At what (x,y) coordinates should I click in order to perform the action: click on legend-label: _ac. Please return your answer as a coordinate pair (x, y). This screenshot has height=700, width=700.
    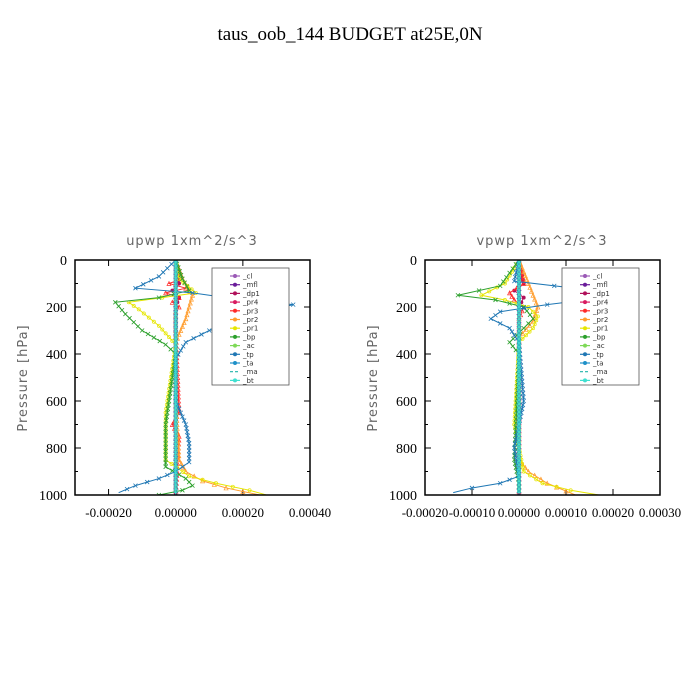
    Looking at the image, I should click on (248, 346).